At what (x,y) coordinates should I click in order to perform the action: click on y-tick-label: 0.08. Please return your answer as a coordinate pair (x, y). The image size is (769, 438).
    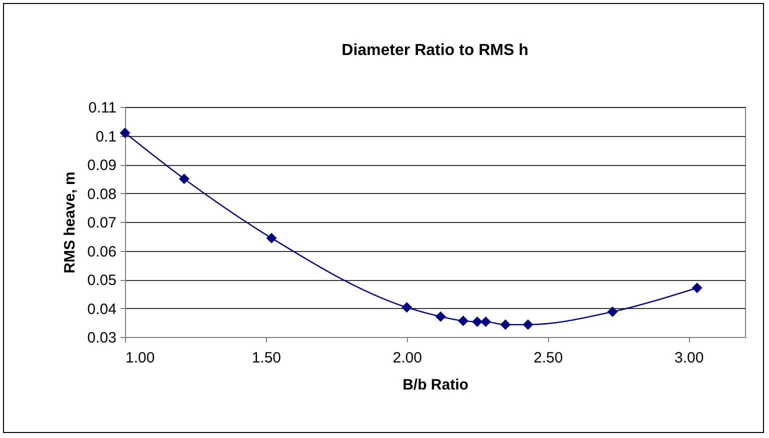
    Looking at the image, I should click on (101, 194).